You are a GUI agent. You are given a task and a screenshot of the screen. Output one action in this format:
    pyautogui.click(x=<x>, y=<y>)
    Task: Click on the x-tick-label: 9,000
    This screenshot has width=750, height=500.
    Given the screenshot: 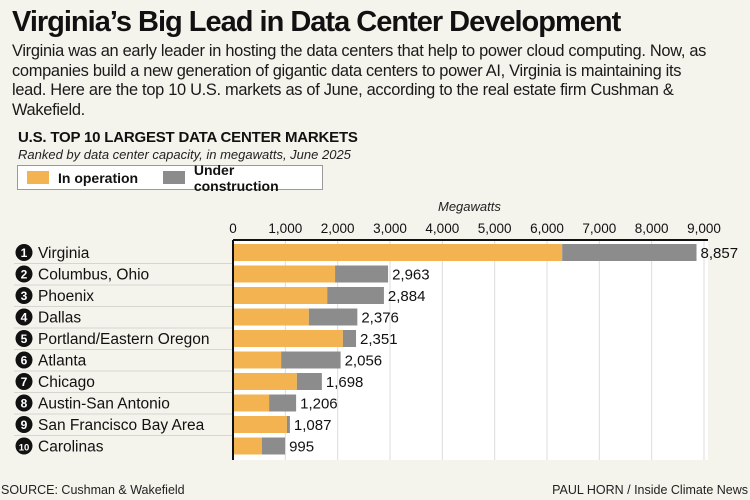 What is the action you would take?
    pyautogui.click(x=704, y=228)
    